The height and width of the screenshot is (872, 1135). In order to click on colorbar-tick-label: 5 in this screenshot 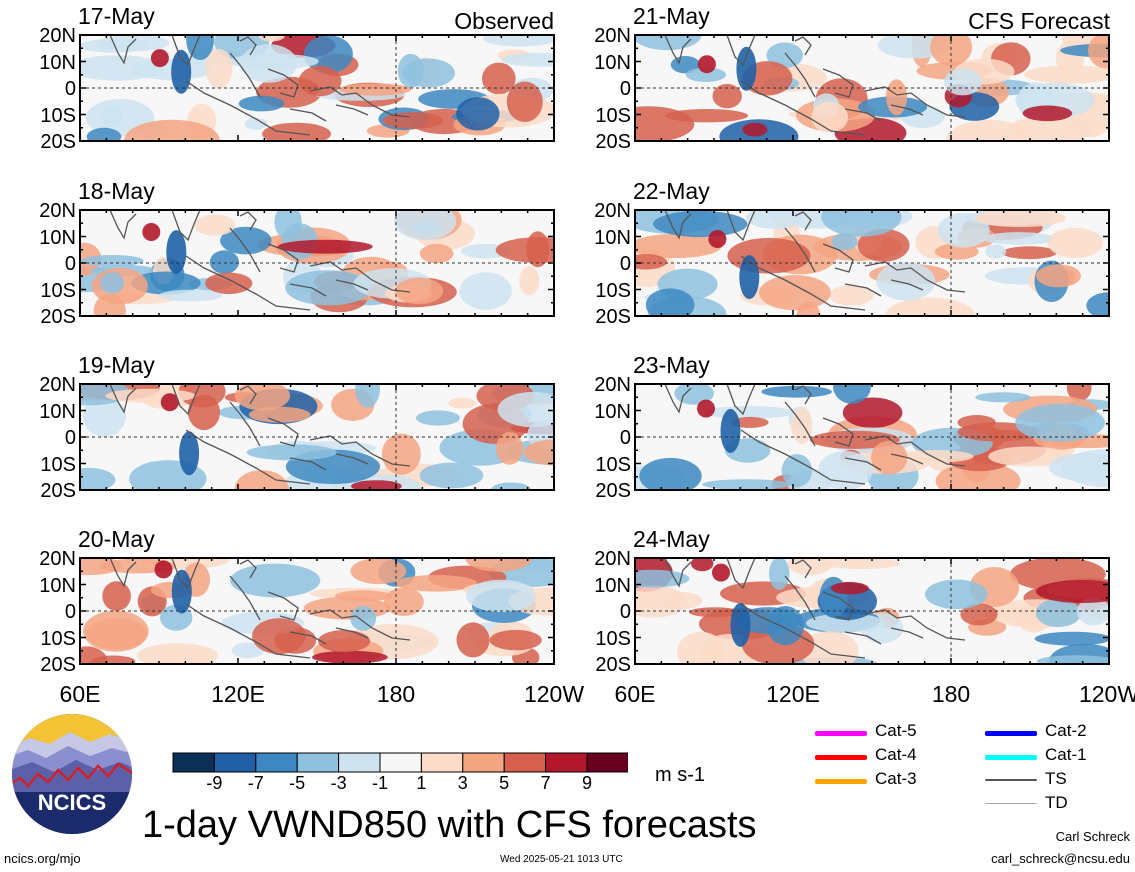, I will do `click(504, 783)`.